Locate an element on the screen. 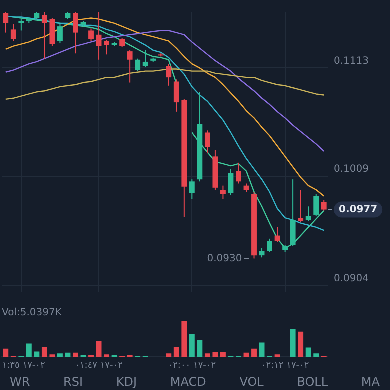 This screenshot has height=390, width=390. y-tick-label: 0.1113 is located at coordinates (351, 61).